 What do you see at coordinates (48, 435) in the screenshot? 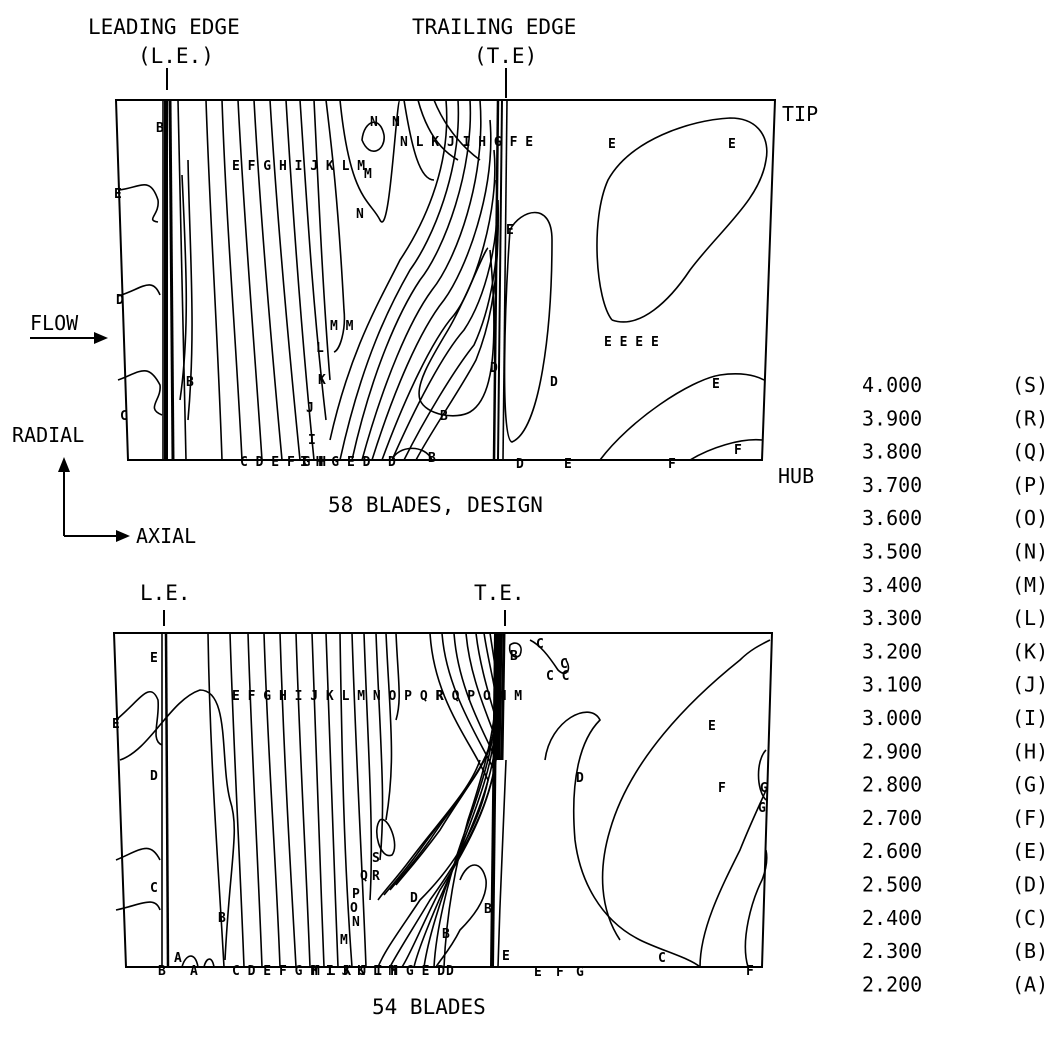
I see `radial-label: RADIAL` at bounding box center [48, 435].